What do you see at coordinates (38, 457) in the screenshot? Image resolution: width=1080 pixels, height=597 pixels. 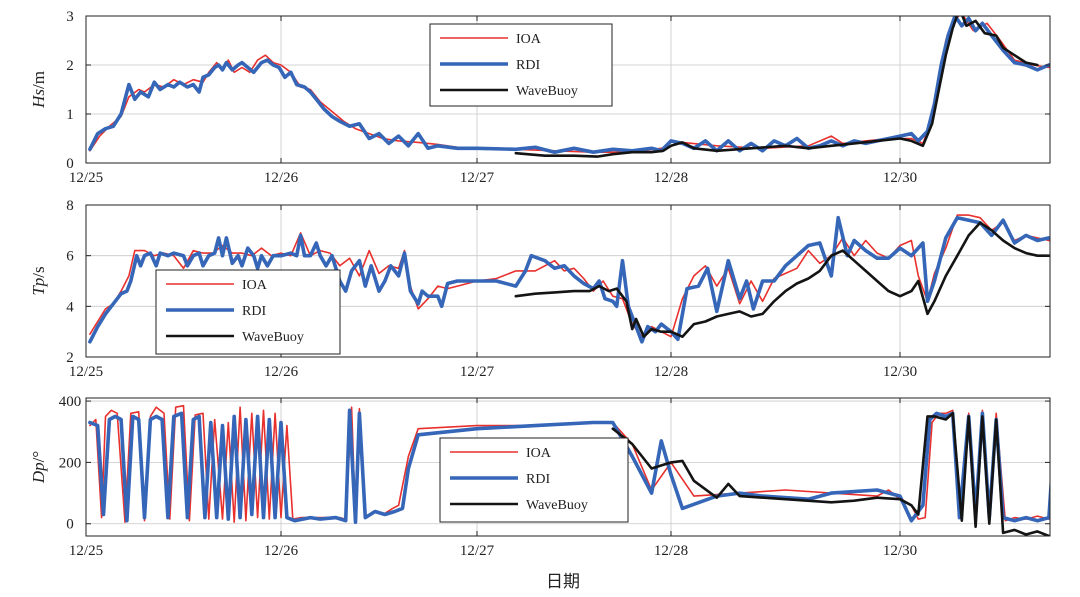 I see `y-label-unit: /°` at bounding box center [38, 457].